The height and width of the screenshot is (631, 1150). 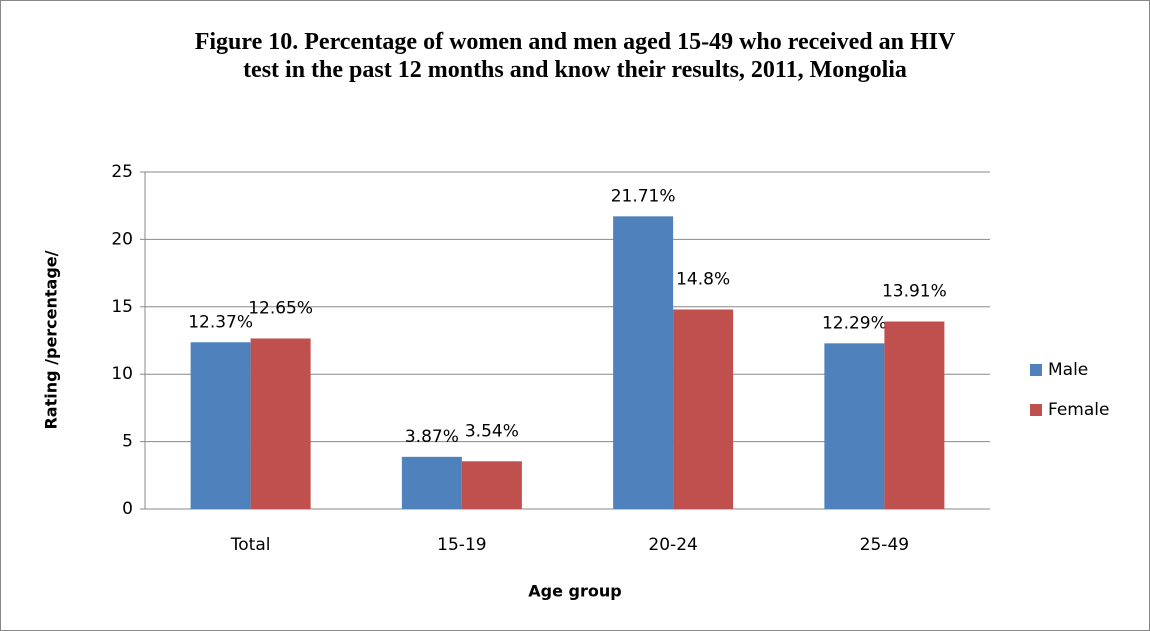 I want to click on x-tick-label: 25-49, so click(x=884, y=545).